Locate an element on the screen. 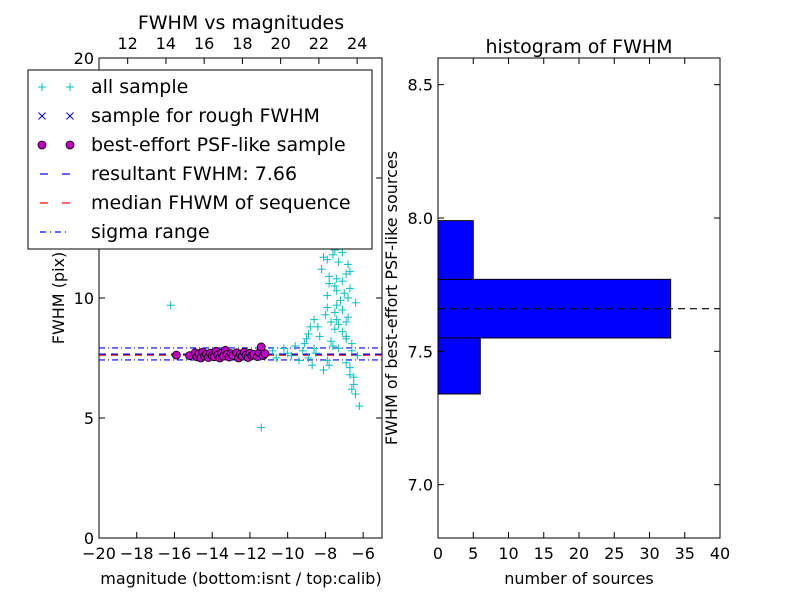 This screenshot has height=600, width=800. histogram-y-tick-label: 7.5 is located at coordinates (420, 351).